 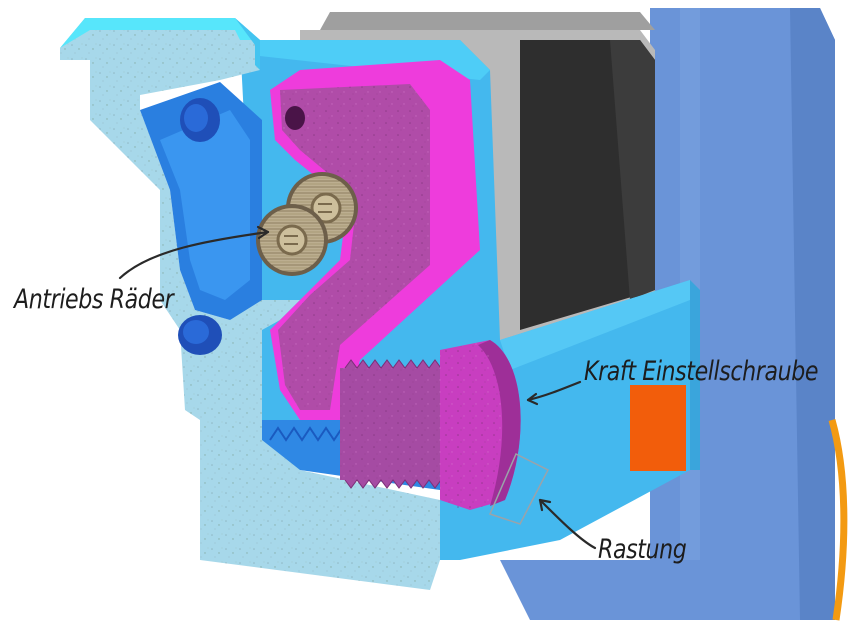 What do you see at coordinates (838, 520) in the screenshot?
I see `filament-tube` at bounding box center [838, 520].